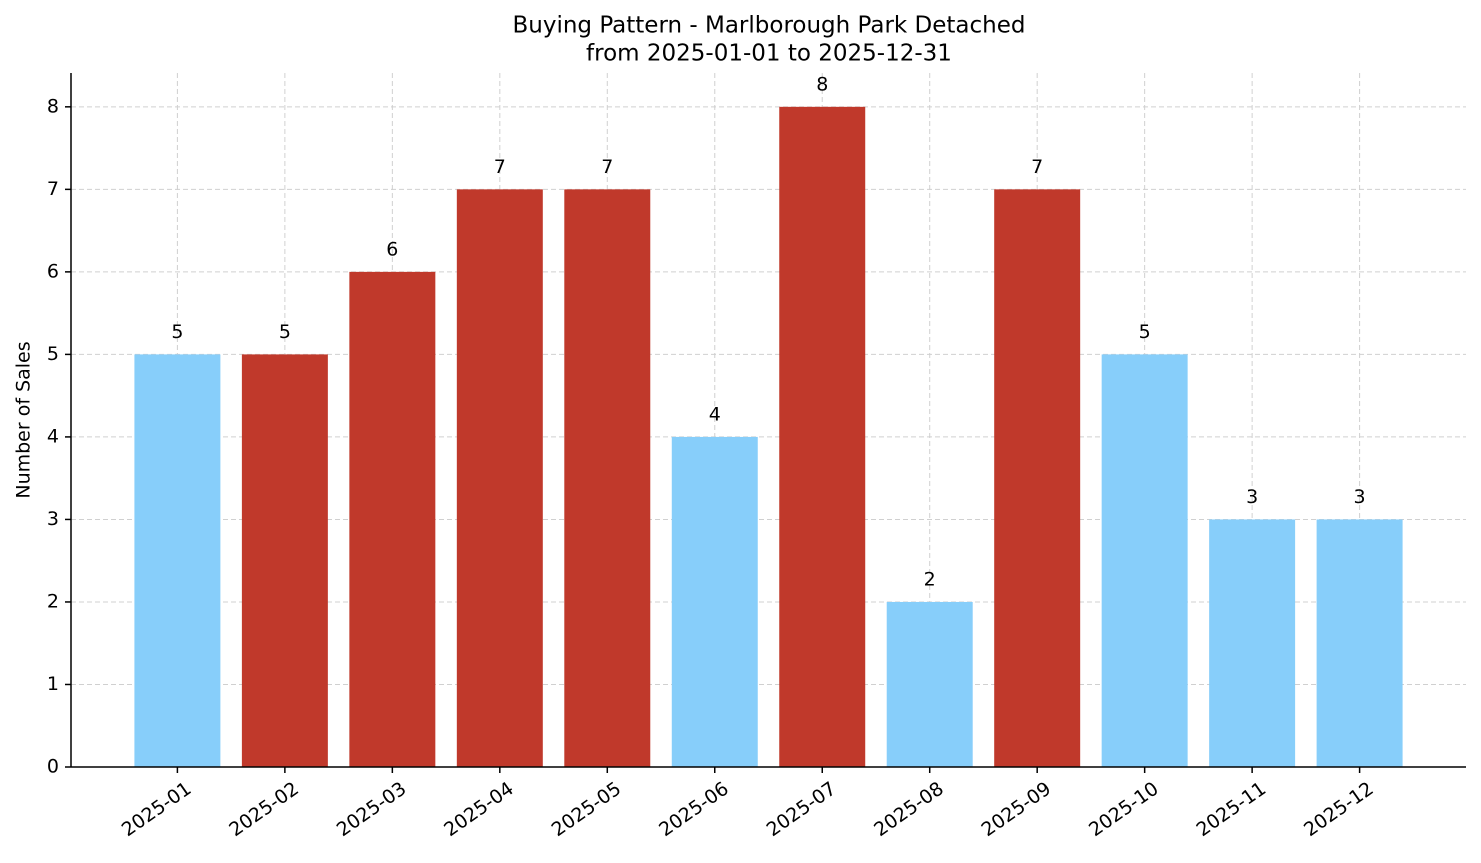  I want to click on y-tick-label: 3, so click(53, 519).